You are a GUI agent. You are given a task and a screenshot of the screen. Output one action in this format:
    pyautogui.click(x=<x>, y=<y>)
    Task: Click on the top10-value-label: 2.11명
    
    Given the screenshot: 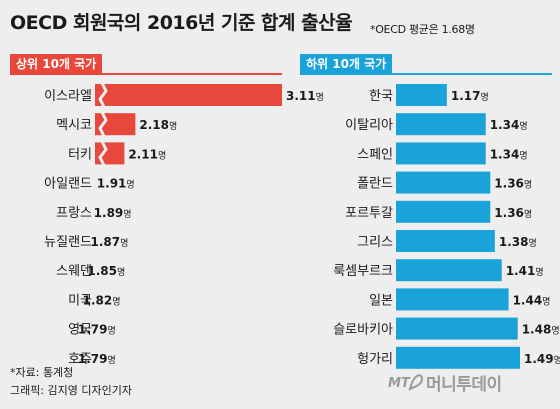 What is the action you would take?
    pyautogui.click(x=147, y=154)
    